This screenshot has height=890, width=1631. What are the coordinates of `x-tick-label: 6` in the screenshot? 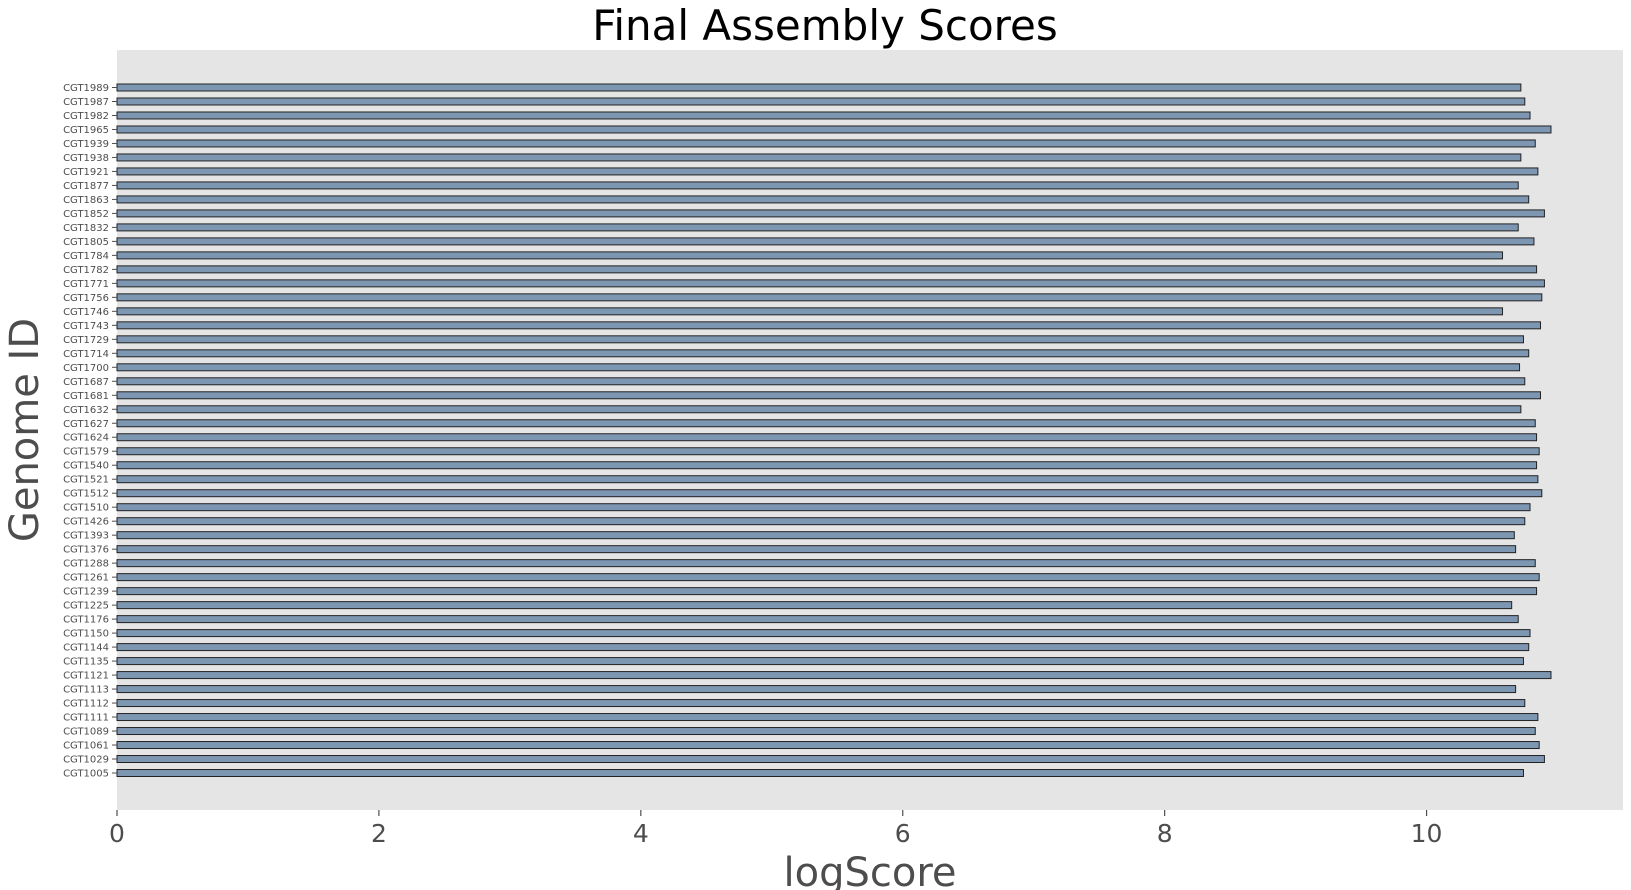 It's located at (903, 833).